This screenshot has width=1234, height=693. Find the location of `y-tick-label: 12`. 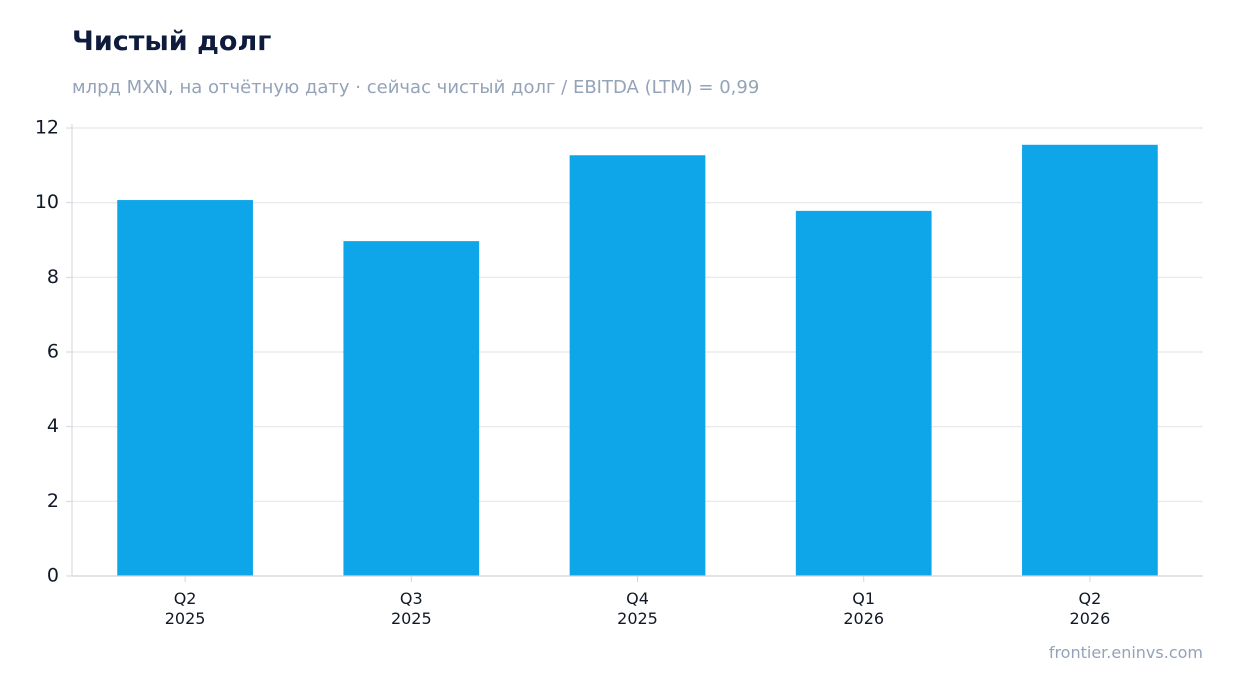

y-tick-label: 12 is located at coordinates (47, 128).